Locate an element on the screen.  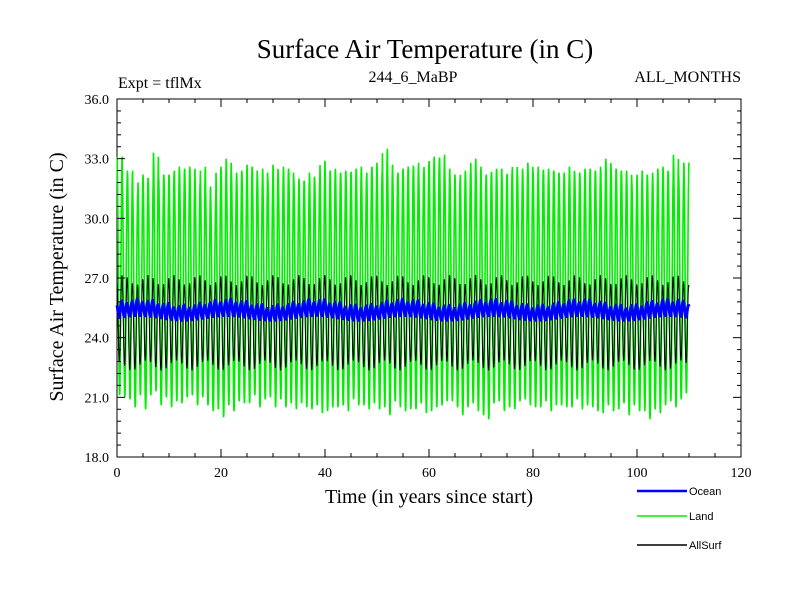
legend: Ocean Land AllSurf is located at coordinates (679, 519).